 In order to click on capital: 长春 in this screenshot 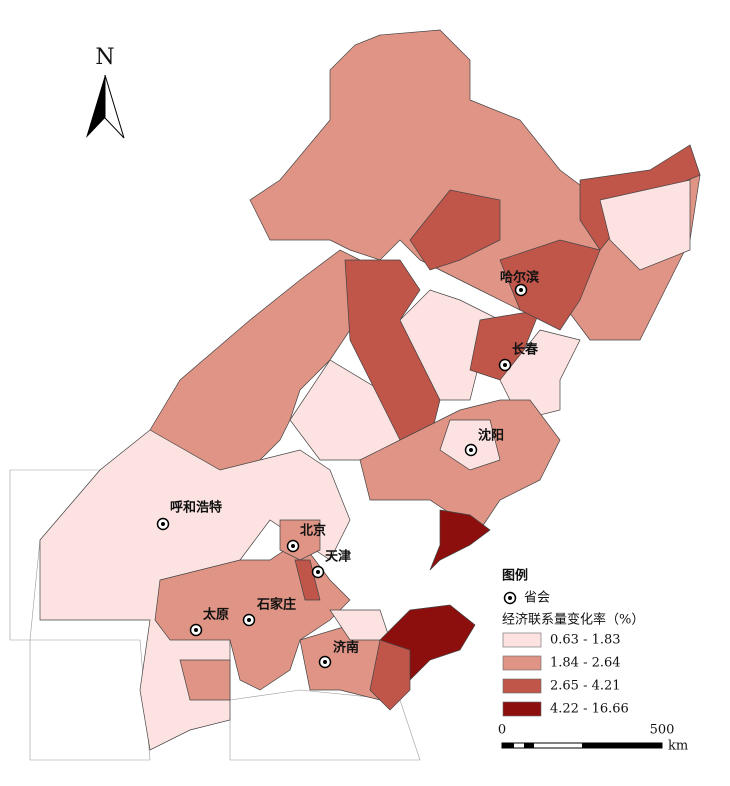, I will do `click(518, 357)`.